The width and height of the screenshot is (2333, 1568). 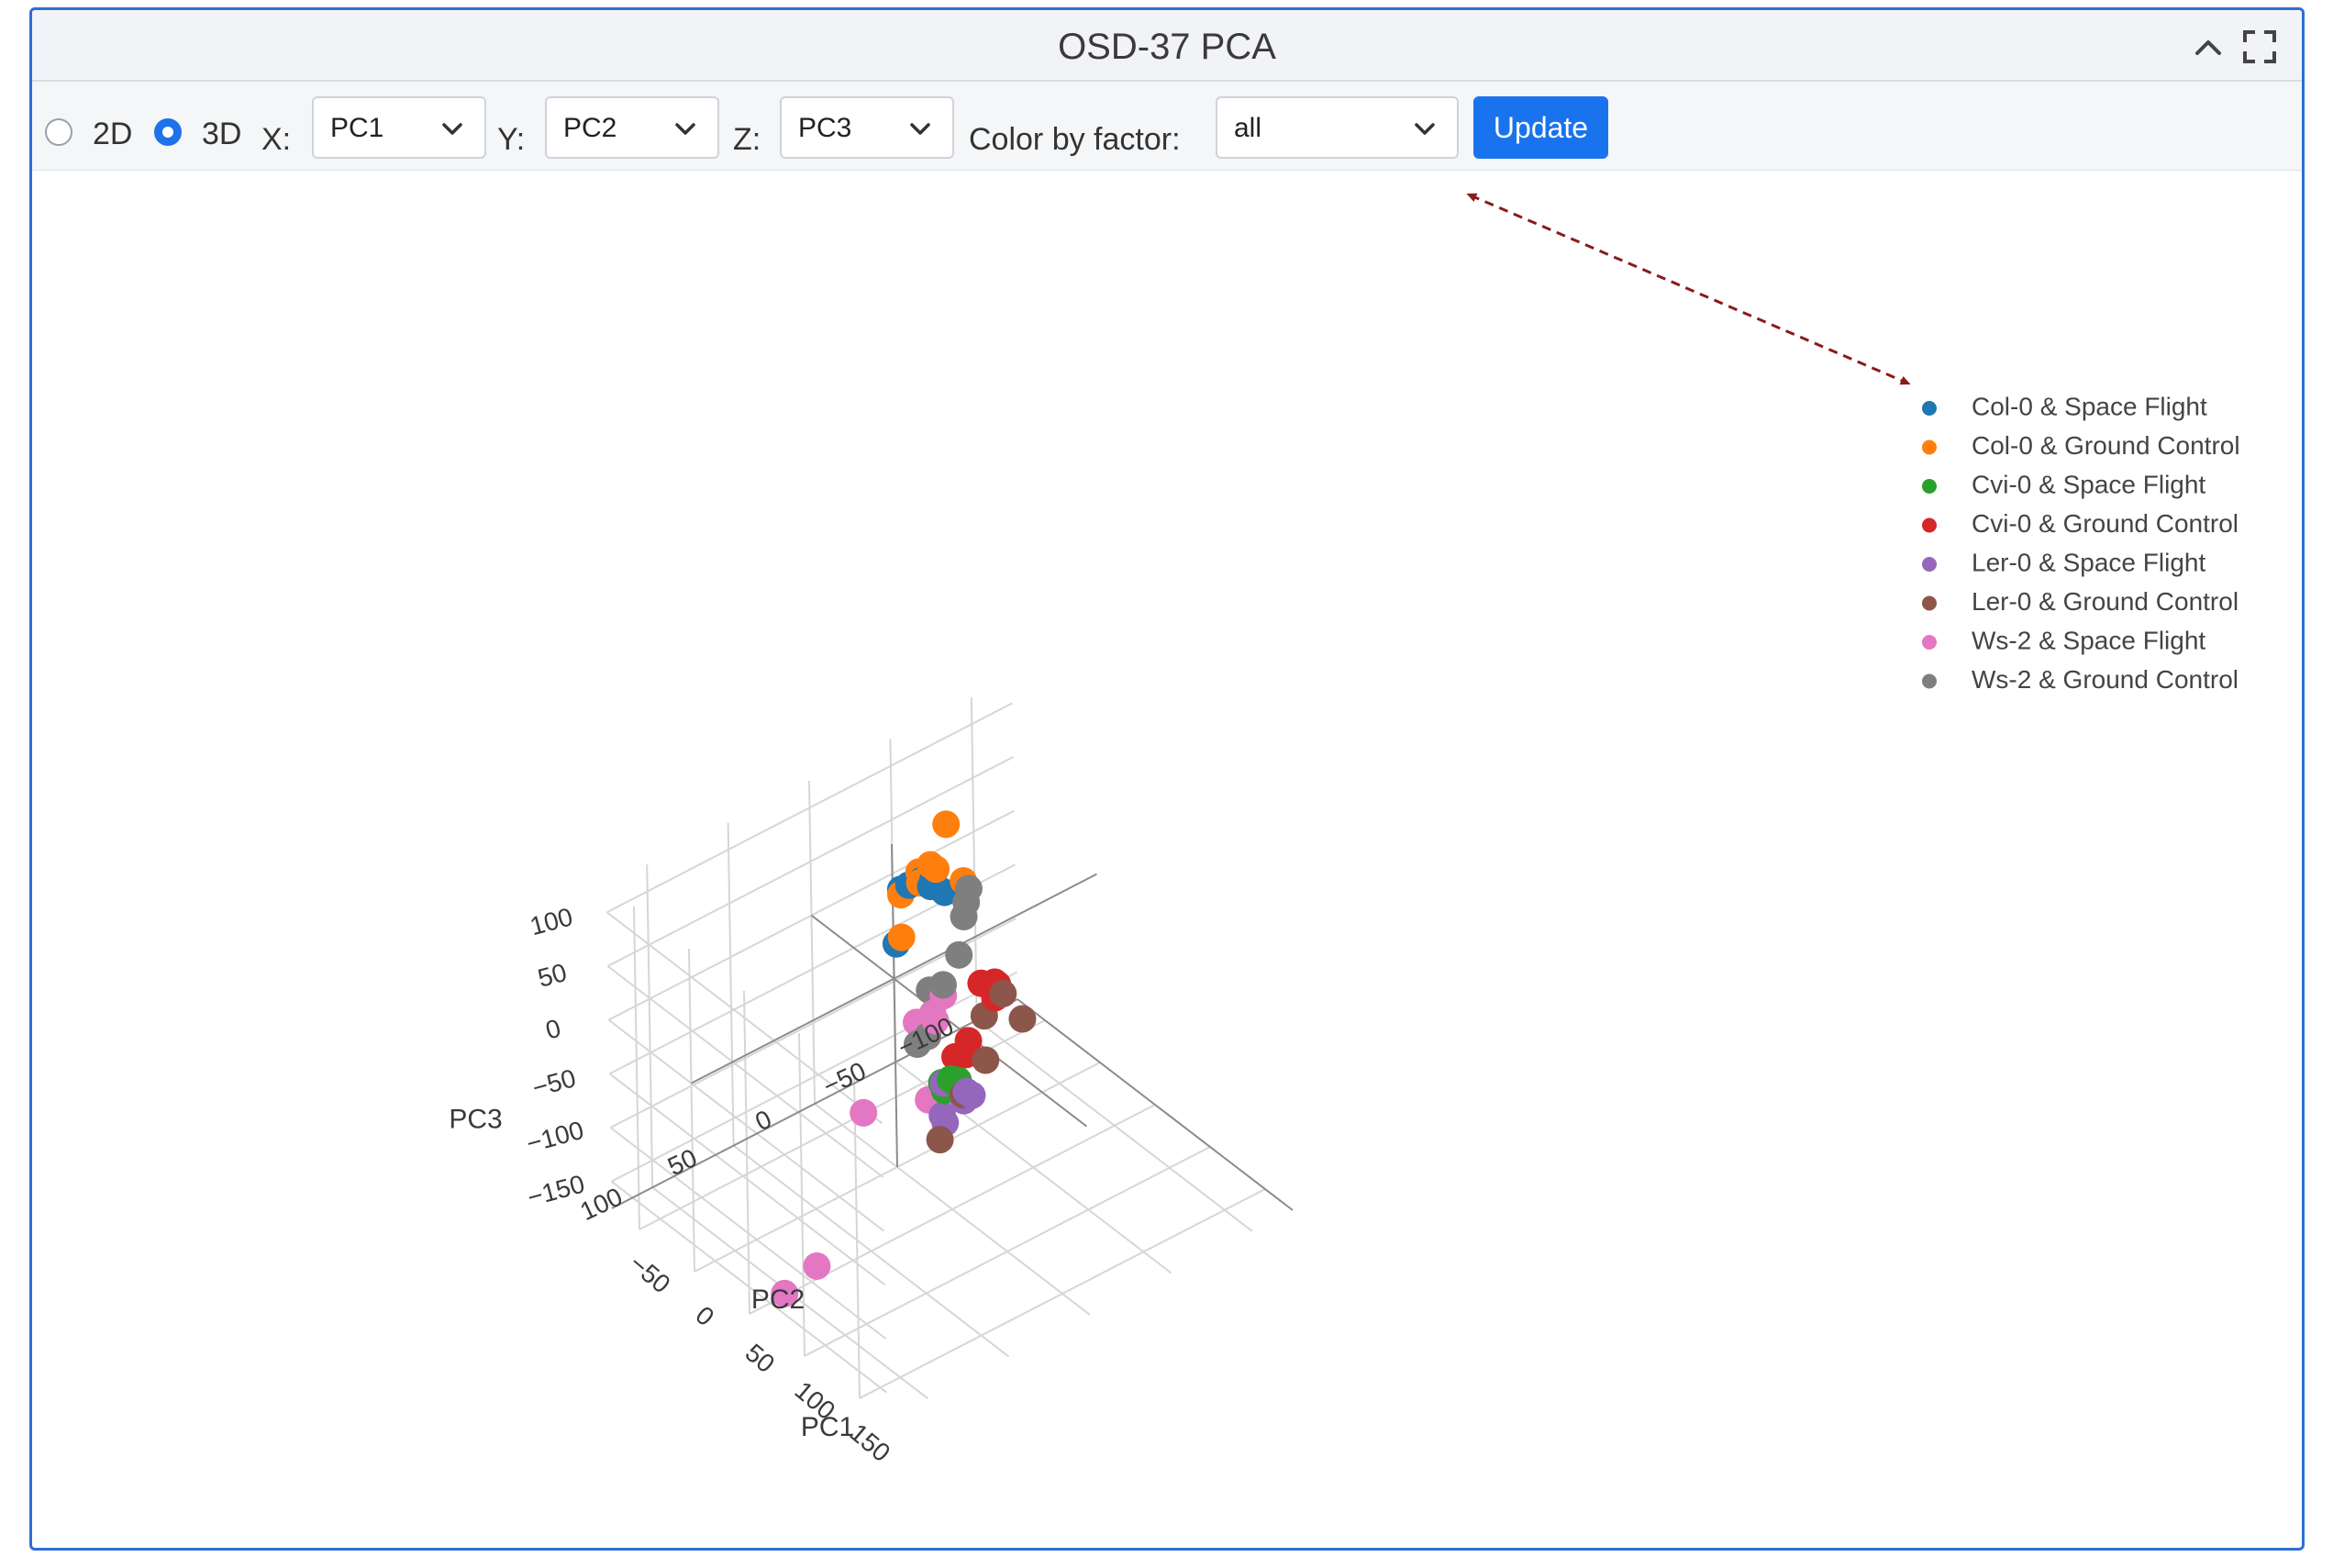 I want to click on z-tick-label: −100, so click(x=554, y=1137).